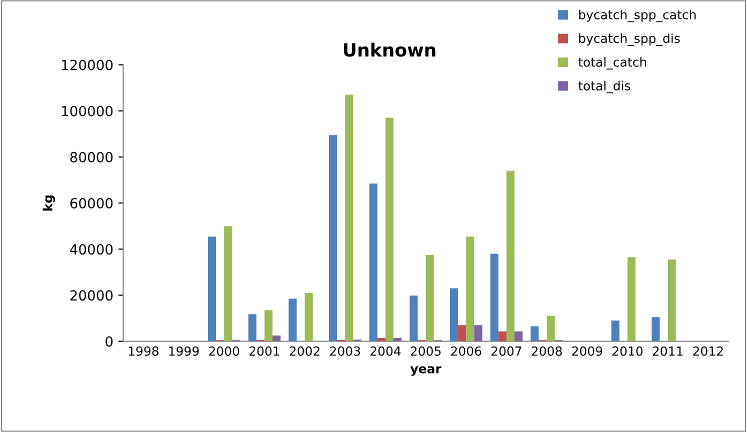 This screenshot has width=747, height=432. Describe the element at coordinates (91, 295) in the screenshot. I see `y-tick-label: 20000` at that location.